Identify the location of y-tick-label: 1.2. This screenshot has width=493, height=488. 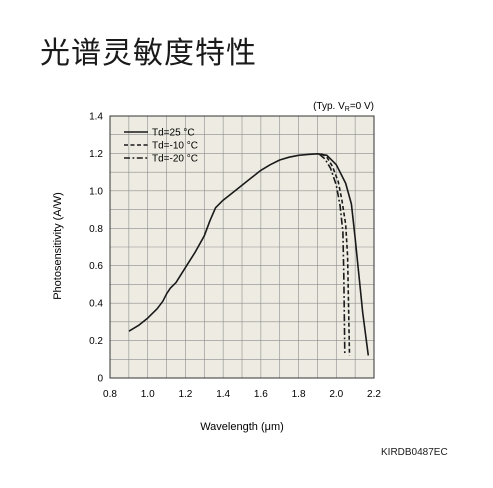
(96, 154).